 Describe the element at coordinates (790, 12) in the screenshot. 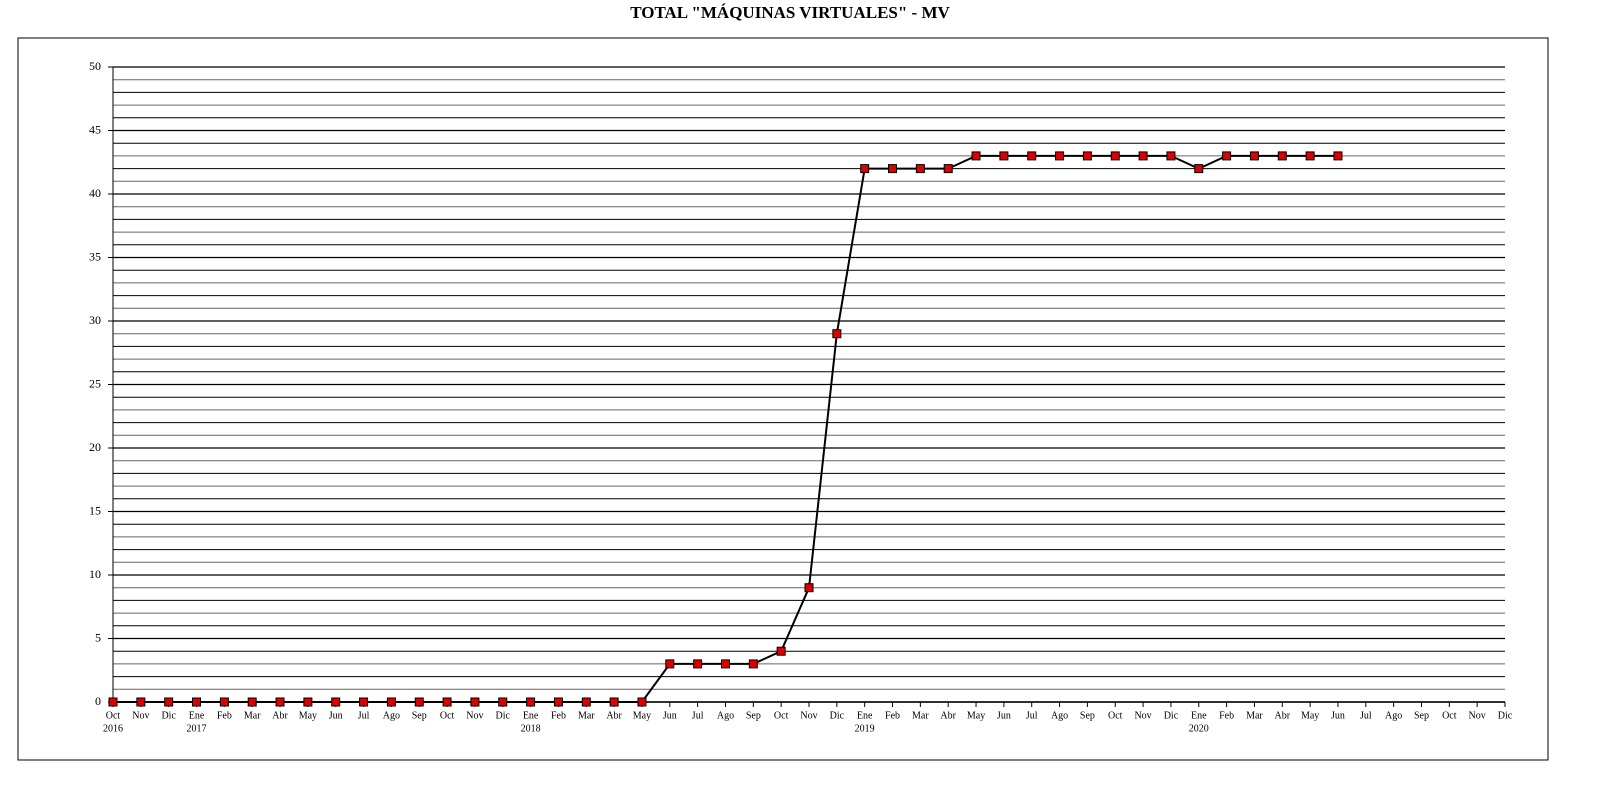

I see `chart-title: TOTAL "MÁQUINAS VIRTUALES" - MV` at that location.